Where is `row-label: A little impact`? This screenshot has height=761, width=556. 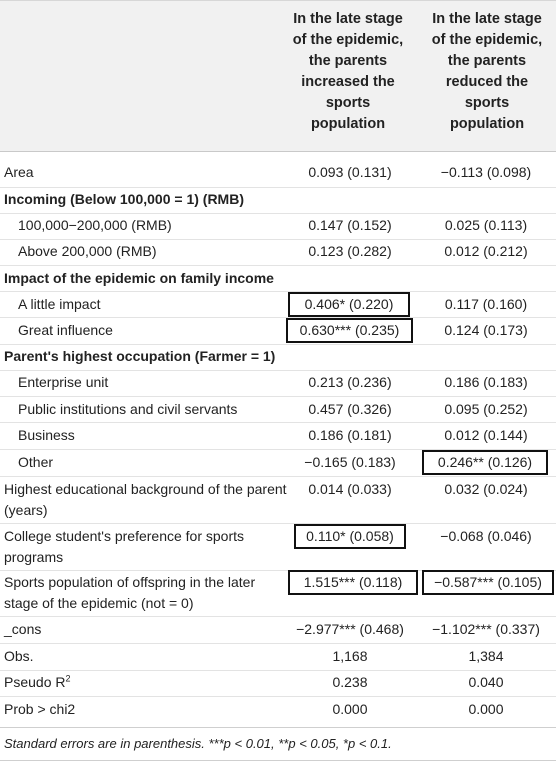
row-label: A little impact is located at coordinates (59, 304).